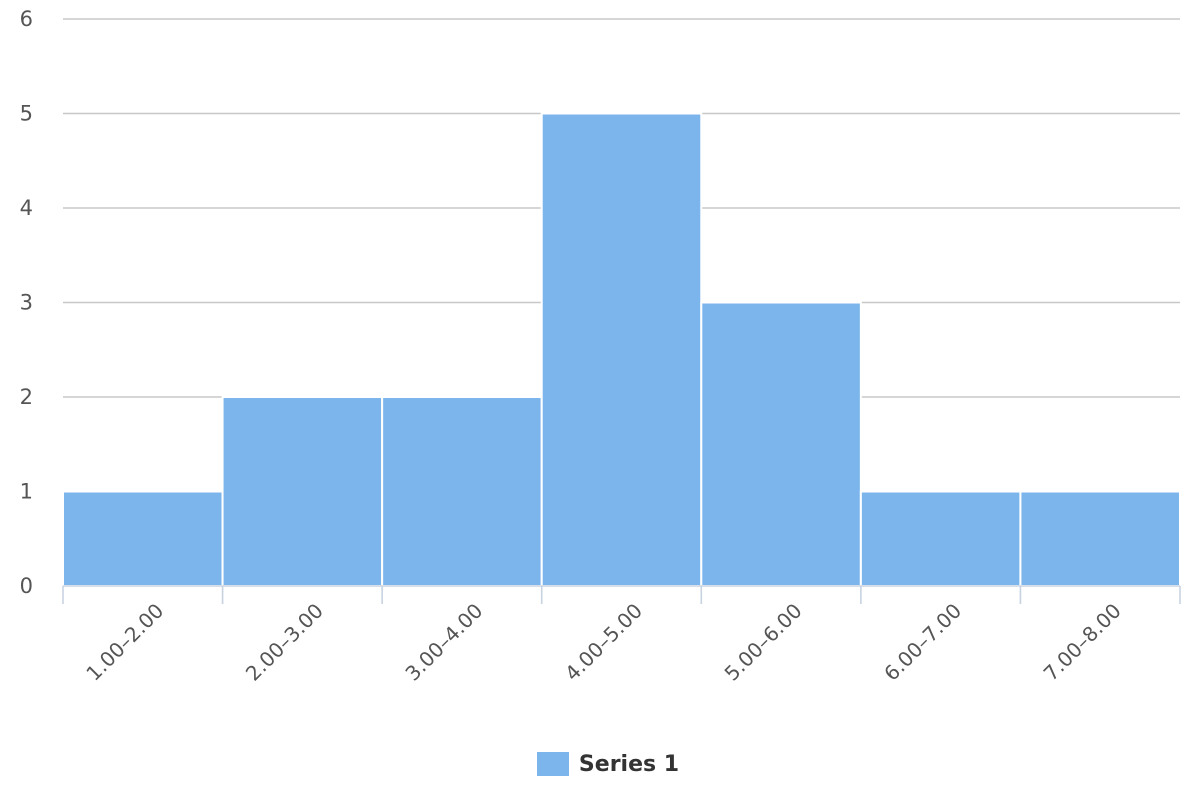 Image resolution: width=1200 pixels, height=800 pixels. I want to click on legend: Series 1, so click(600, 764).